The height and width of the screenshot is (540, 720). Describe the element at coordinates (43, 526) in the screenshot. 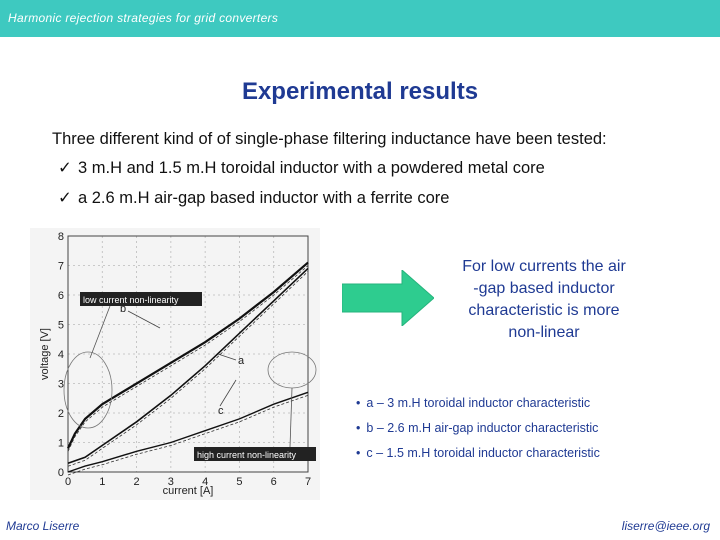

I see `footer-author: Marco Liserre` at that location.